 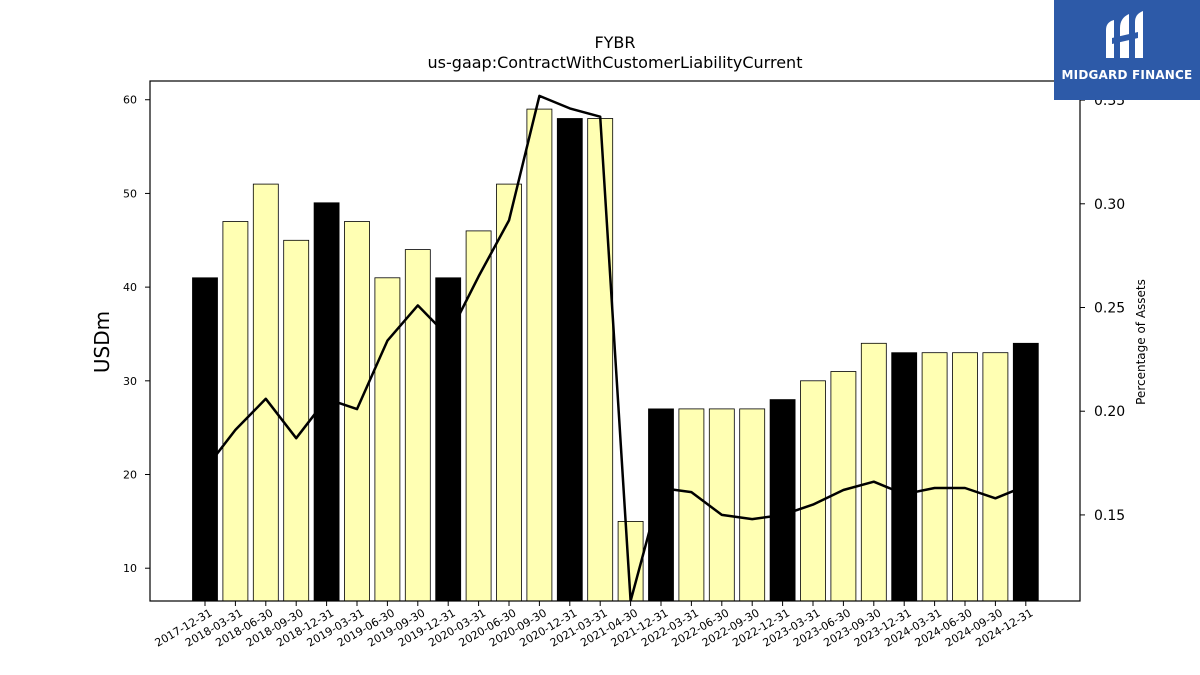 What do you see at coordinates (1127, 75) in the screenshot?
I see `logo-text: MIDGARD FINANCE` at bounding box center [1127, 75].